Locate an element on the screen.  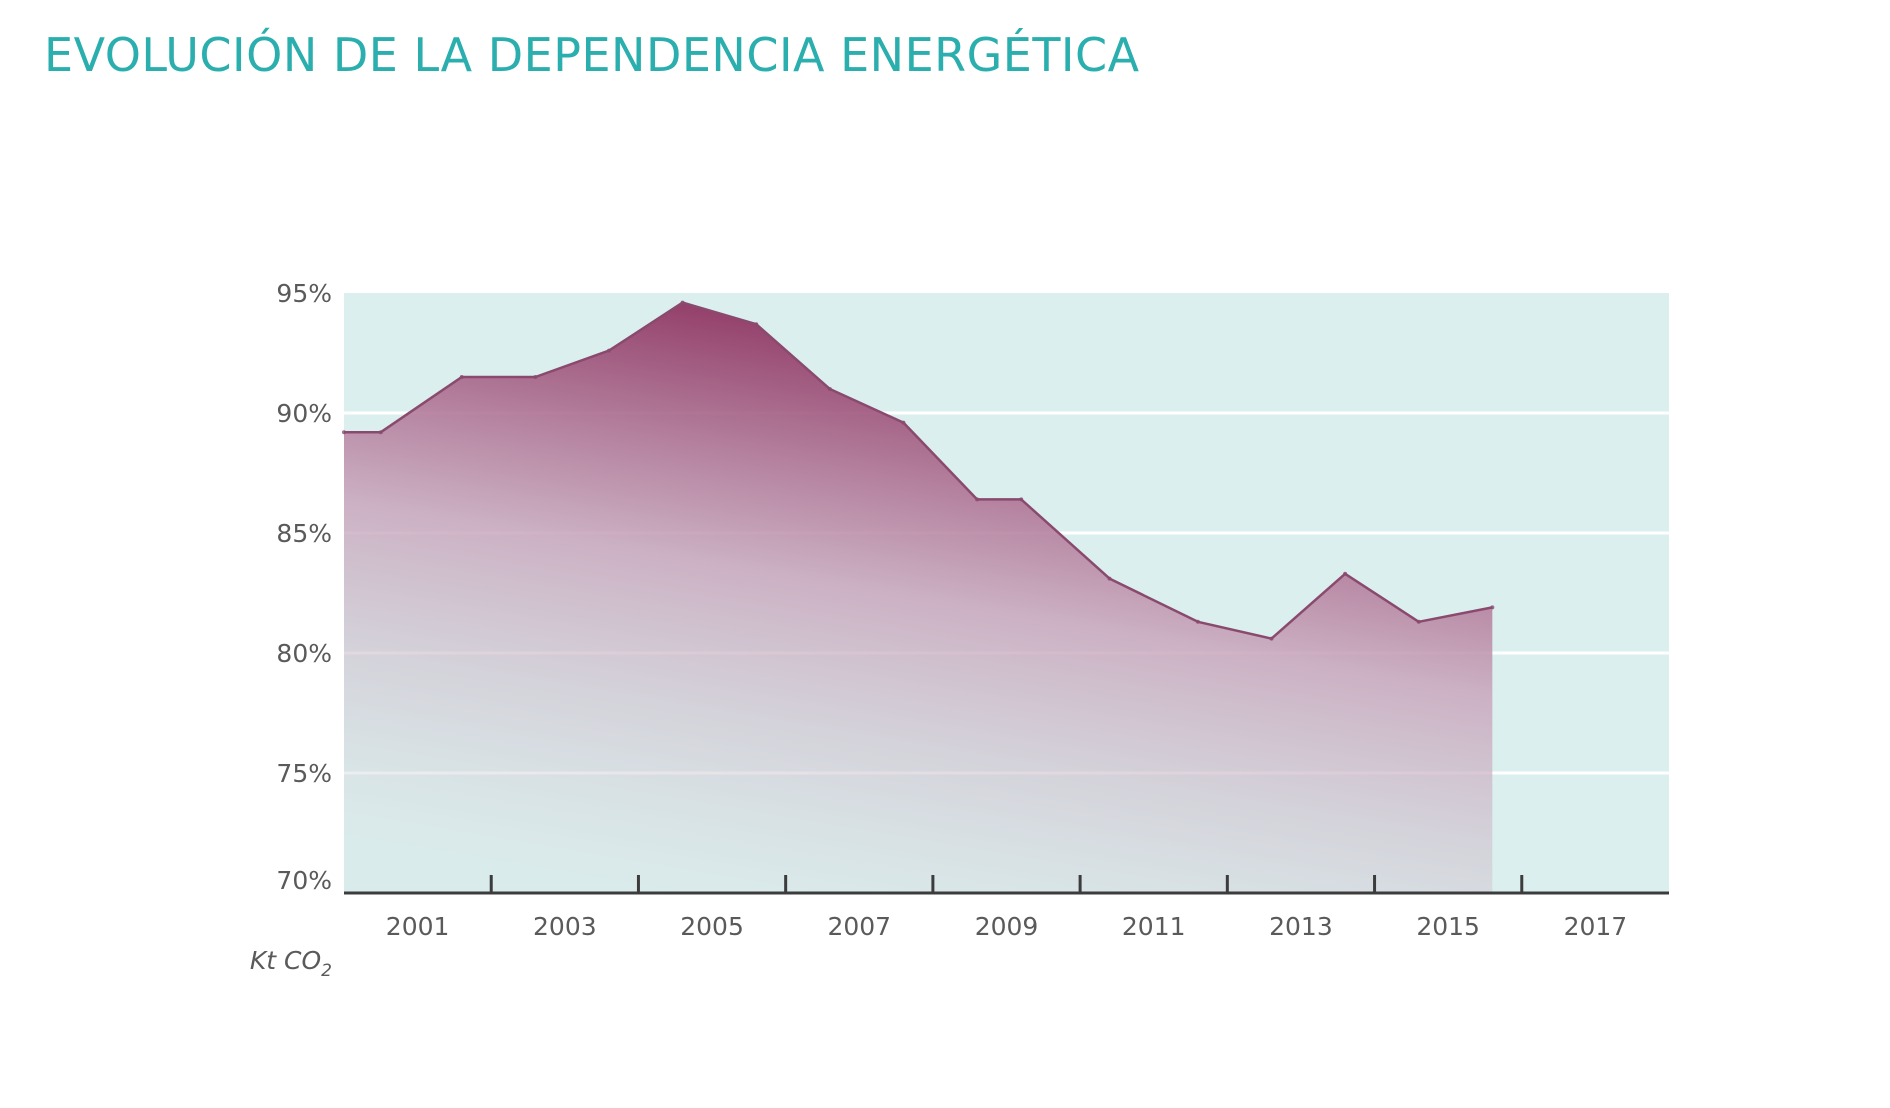
x-tick-label-2005: 2005 is located at coordinates (712, 926).